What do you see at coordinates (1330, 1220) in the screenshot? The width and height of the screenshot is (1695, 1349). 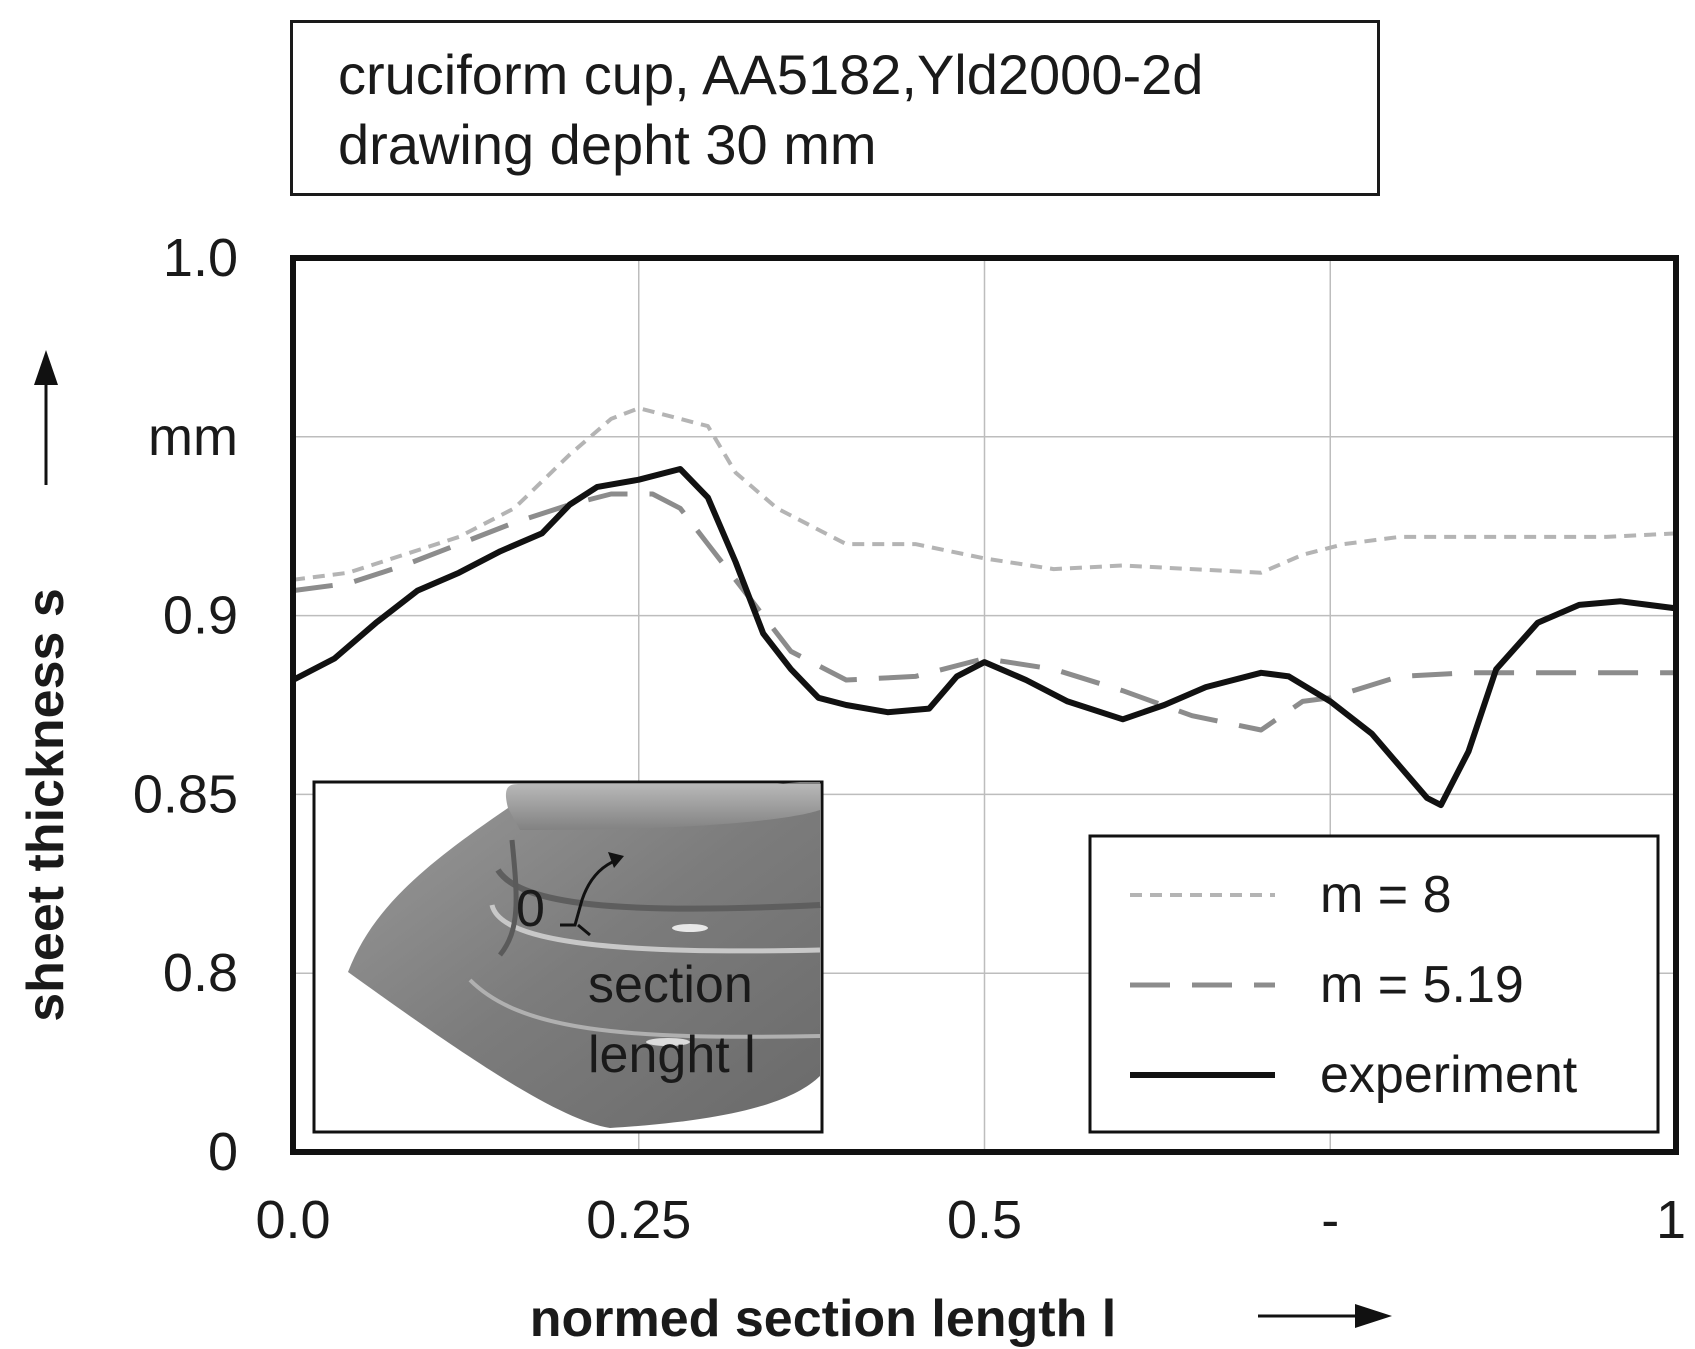 I see `x-tick-label-3: -` at bounding box center [1330, 1220].